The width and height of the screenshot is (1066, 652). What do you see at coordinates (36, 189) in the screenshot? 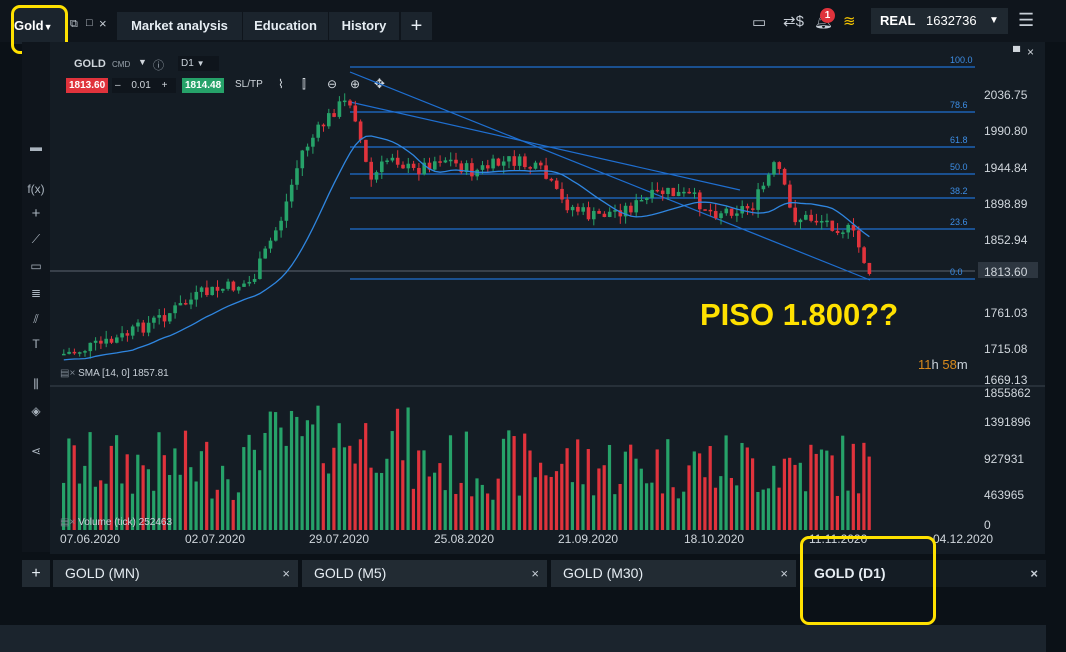
I see `function-icon: f(x)` at bounding box center [36, 189].